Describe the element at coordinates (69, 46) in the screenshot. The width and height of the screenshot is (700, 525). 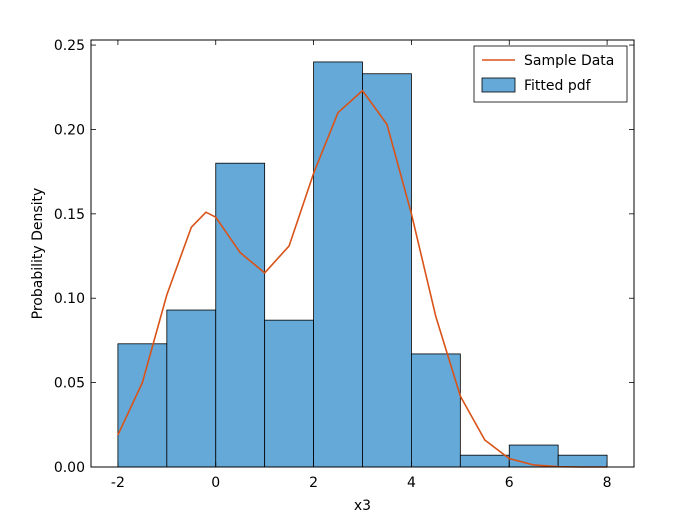
I see `y-tick-label: 0.25` at that location.